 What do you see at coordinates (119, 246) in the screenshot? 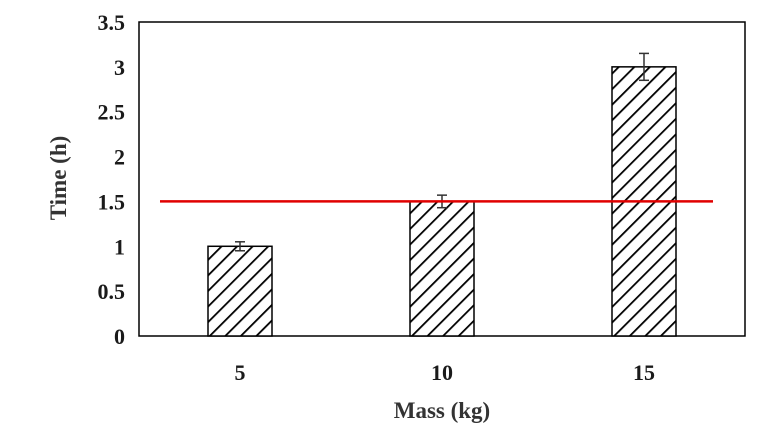
I see `y-tick-label: 1` at bounding box center [119, 246].